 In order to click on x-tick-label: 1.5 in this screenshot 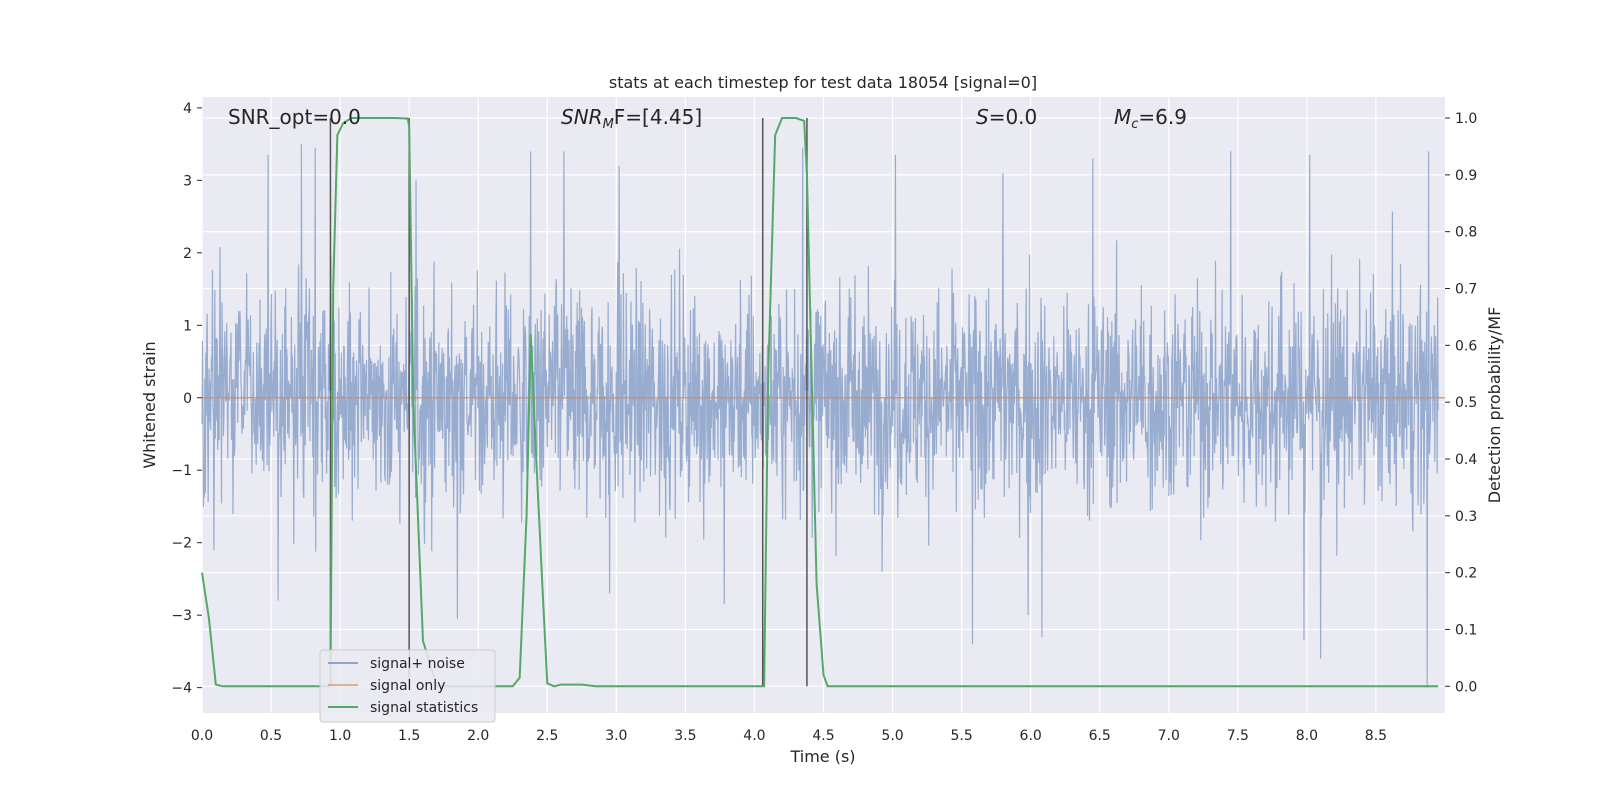, I will do `click(409, 736)`.